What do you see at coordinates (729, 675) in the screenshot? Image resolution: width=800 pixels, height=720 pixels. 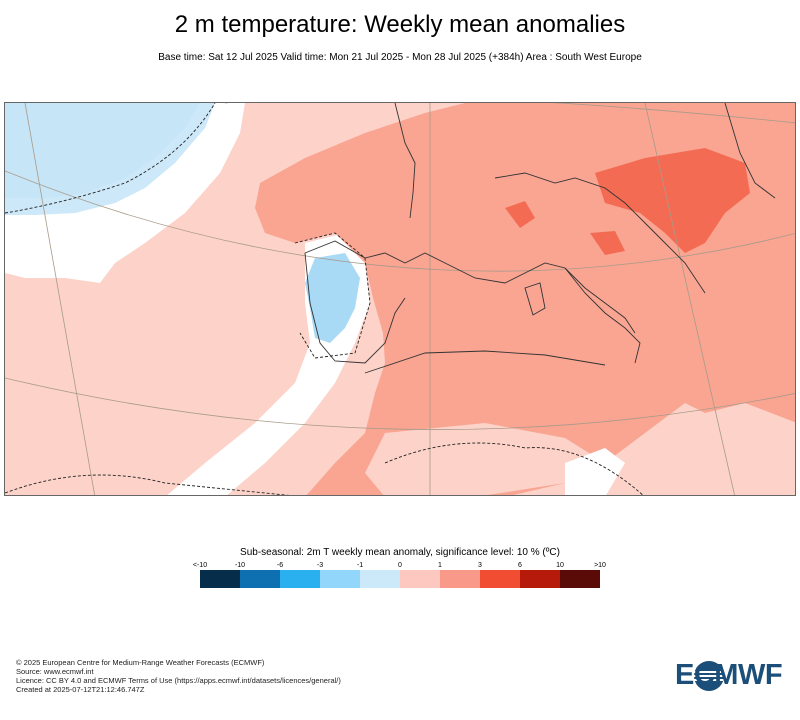 I see `ecmwf-logo-text: ECMWF` at bounding box center [729, 675].